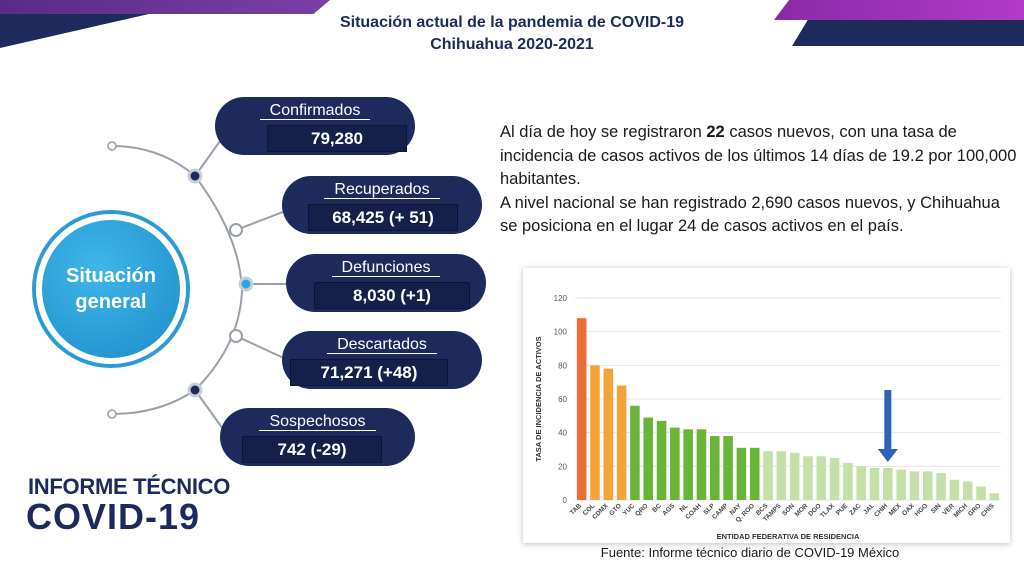 The height and width of the screenshot is (565, 1024). What do you see at coordinates (561, 332) in the screenshot?
I see `y-tick-label: 100` at bounding box center [561, 332].